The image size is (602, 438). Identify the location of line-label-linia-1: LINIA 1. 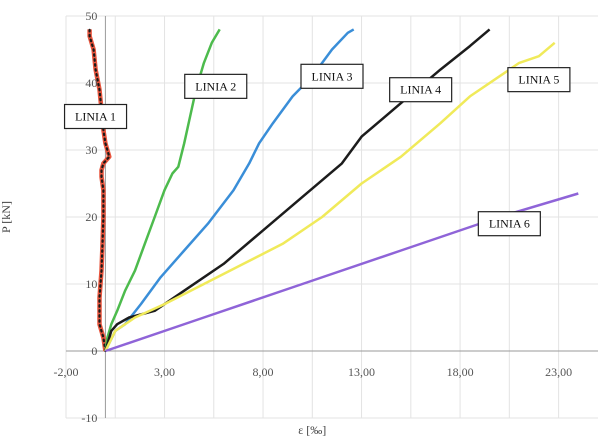
(95, 116).